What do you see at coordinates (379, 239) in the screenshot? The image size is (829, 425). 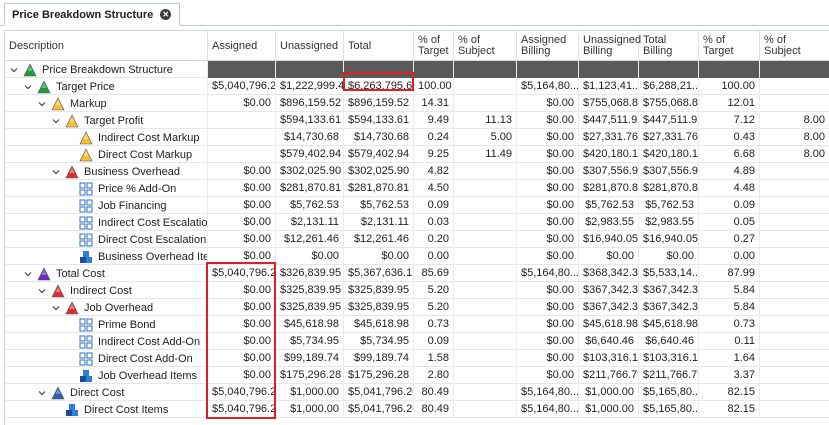 I see `total-cell: $12,261.46` at bounding box center [379, 239].